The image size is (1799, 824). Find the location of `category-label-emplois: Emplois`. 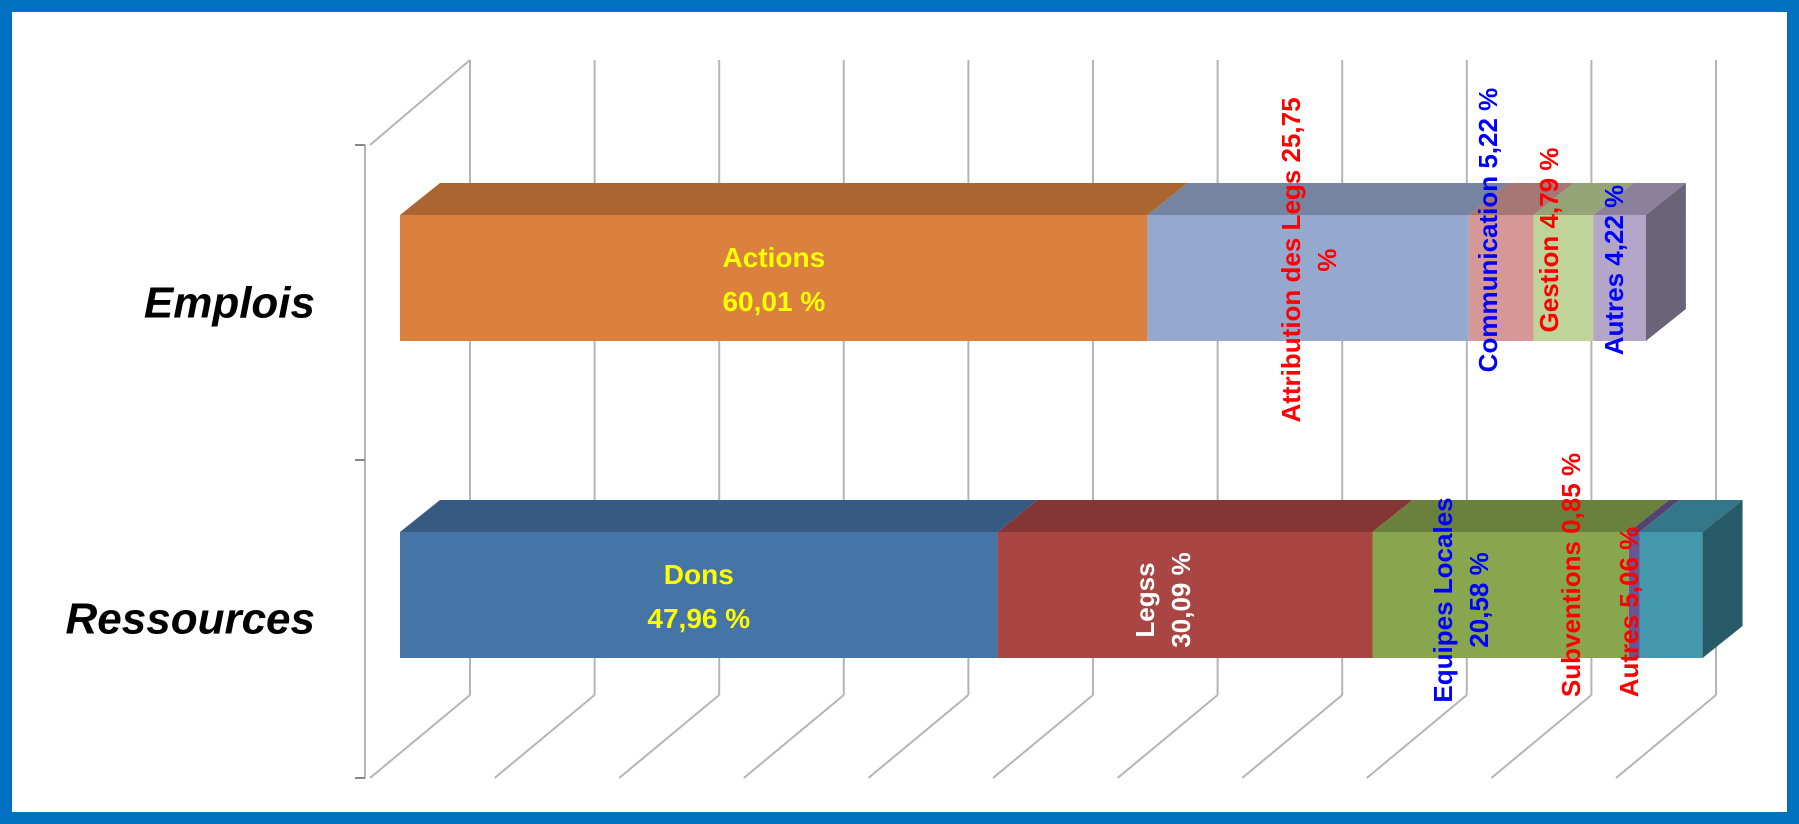

category-label-emplois: Emplois is located at coordinates (229, 303).